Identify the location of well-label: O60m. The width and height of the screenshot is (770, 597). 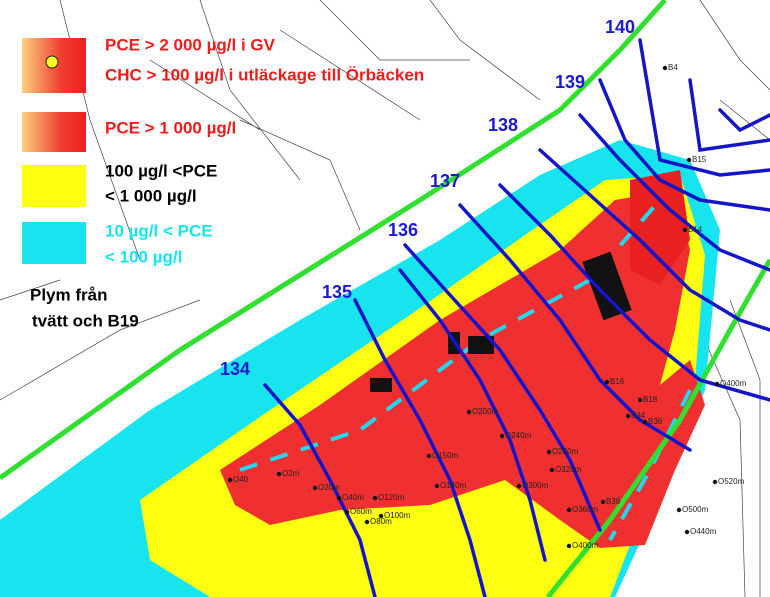
(361, 511).